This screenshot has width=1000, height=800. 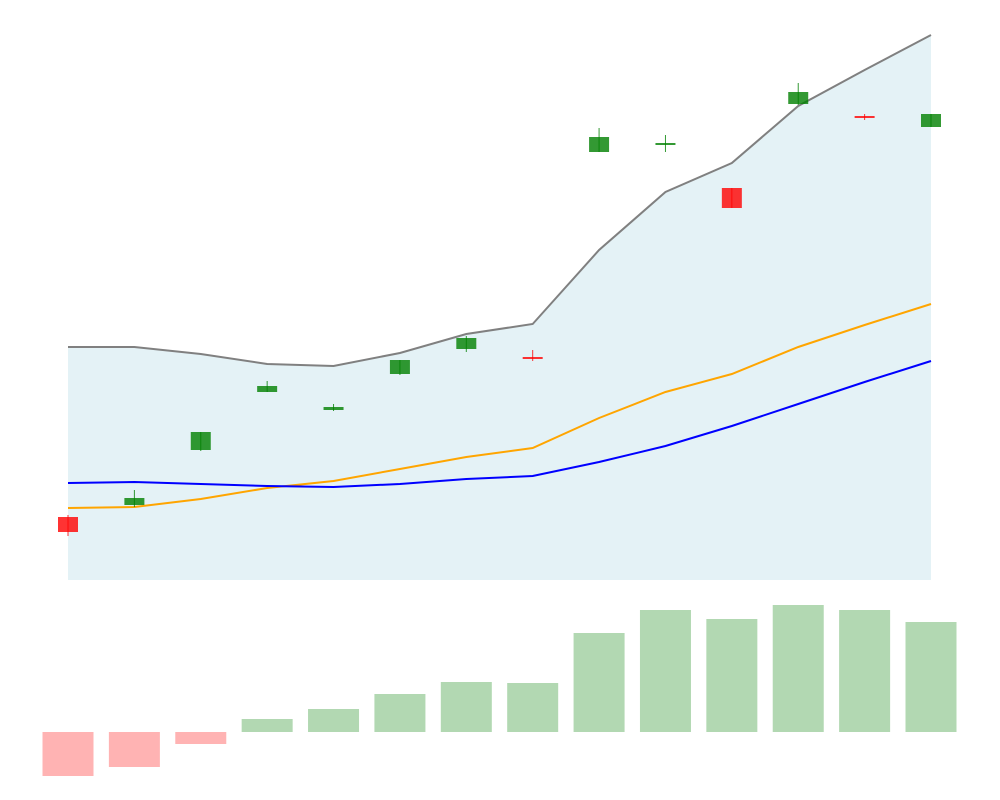 I want to click on line, so click(x=499, y=424).